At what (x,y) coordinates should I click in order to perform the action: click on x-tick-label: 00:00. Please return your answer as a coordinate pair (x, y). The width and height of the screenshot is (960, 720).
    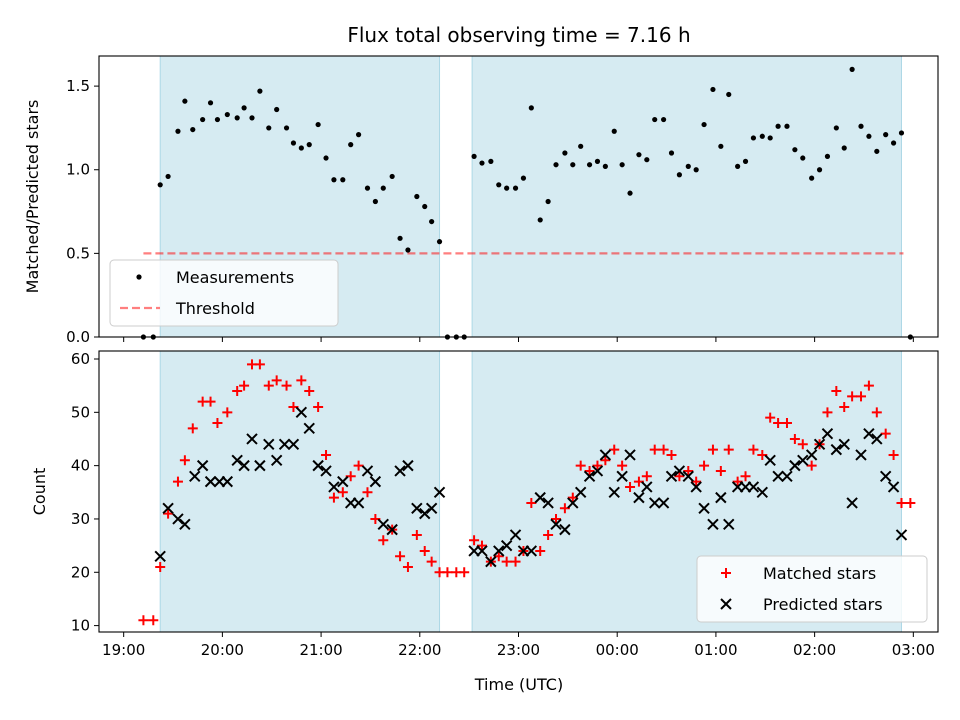
    Looking at the image, I should click on (617, 650).